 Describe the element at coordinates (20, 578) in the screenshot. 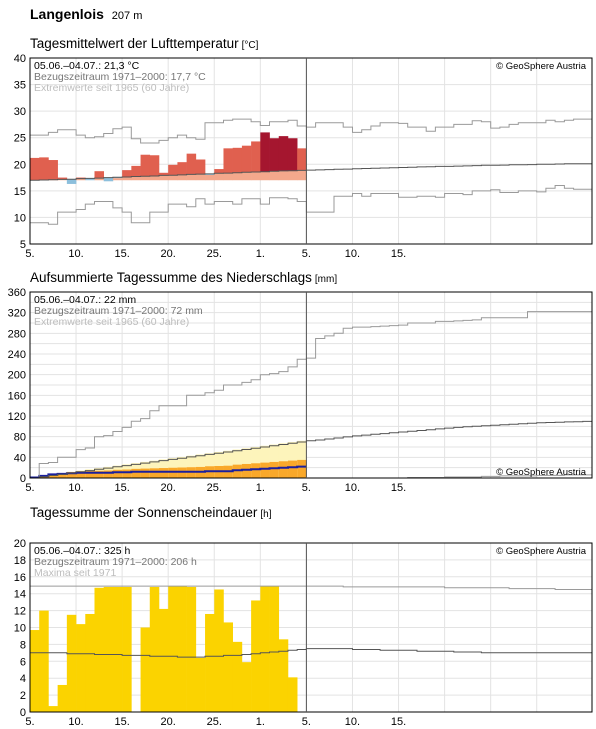

I see `y-tick-label: 16` at that location.